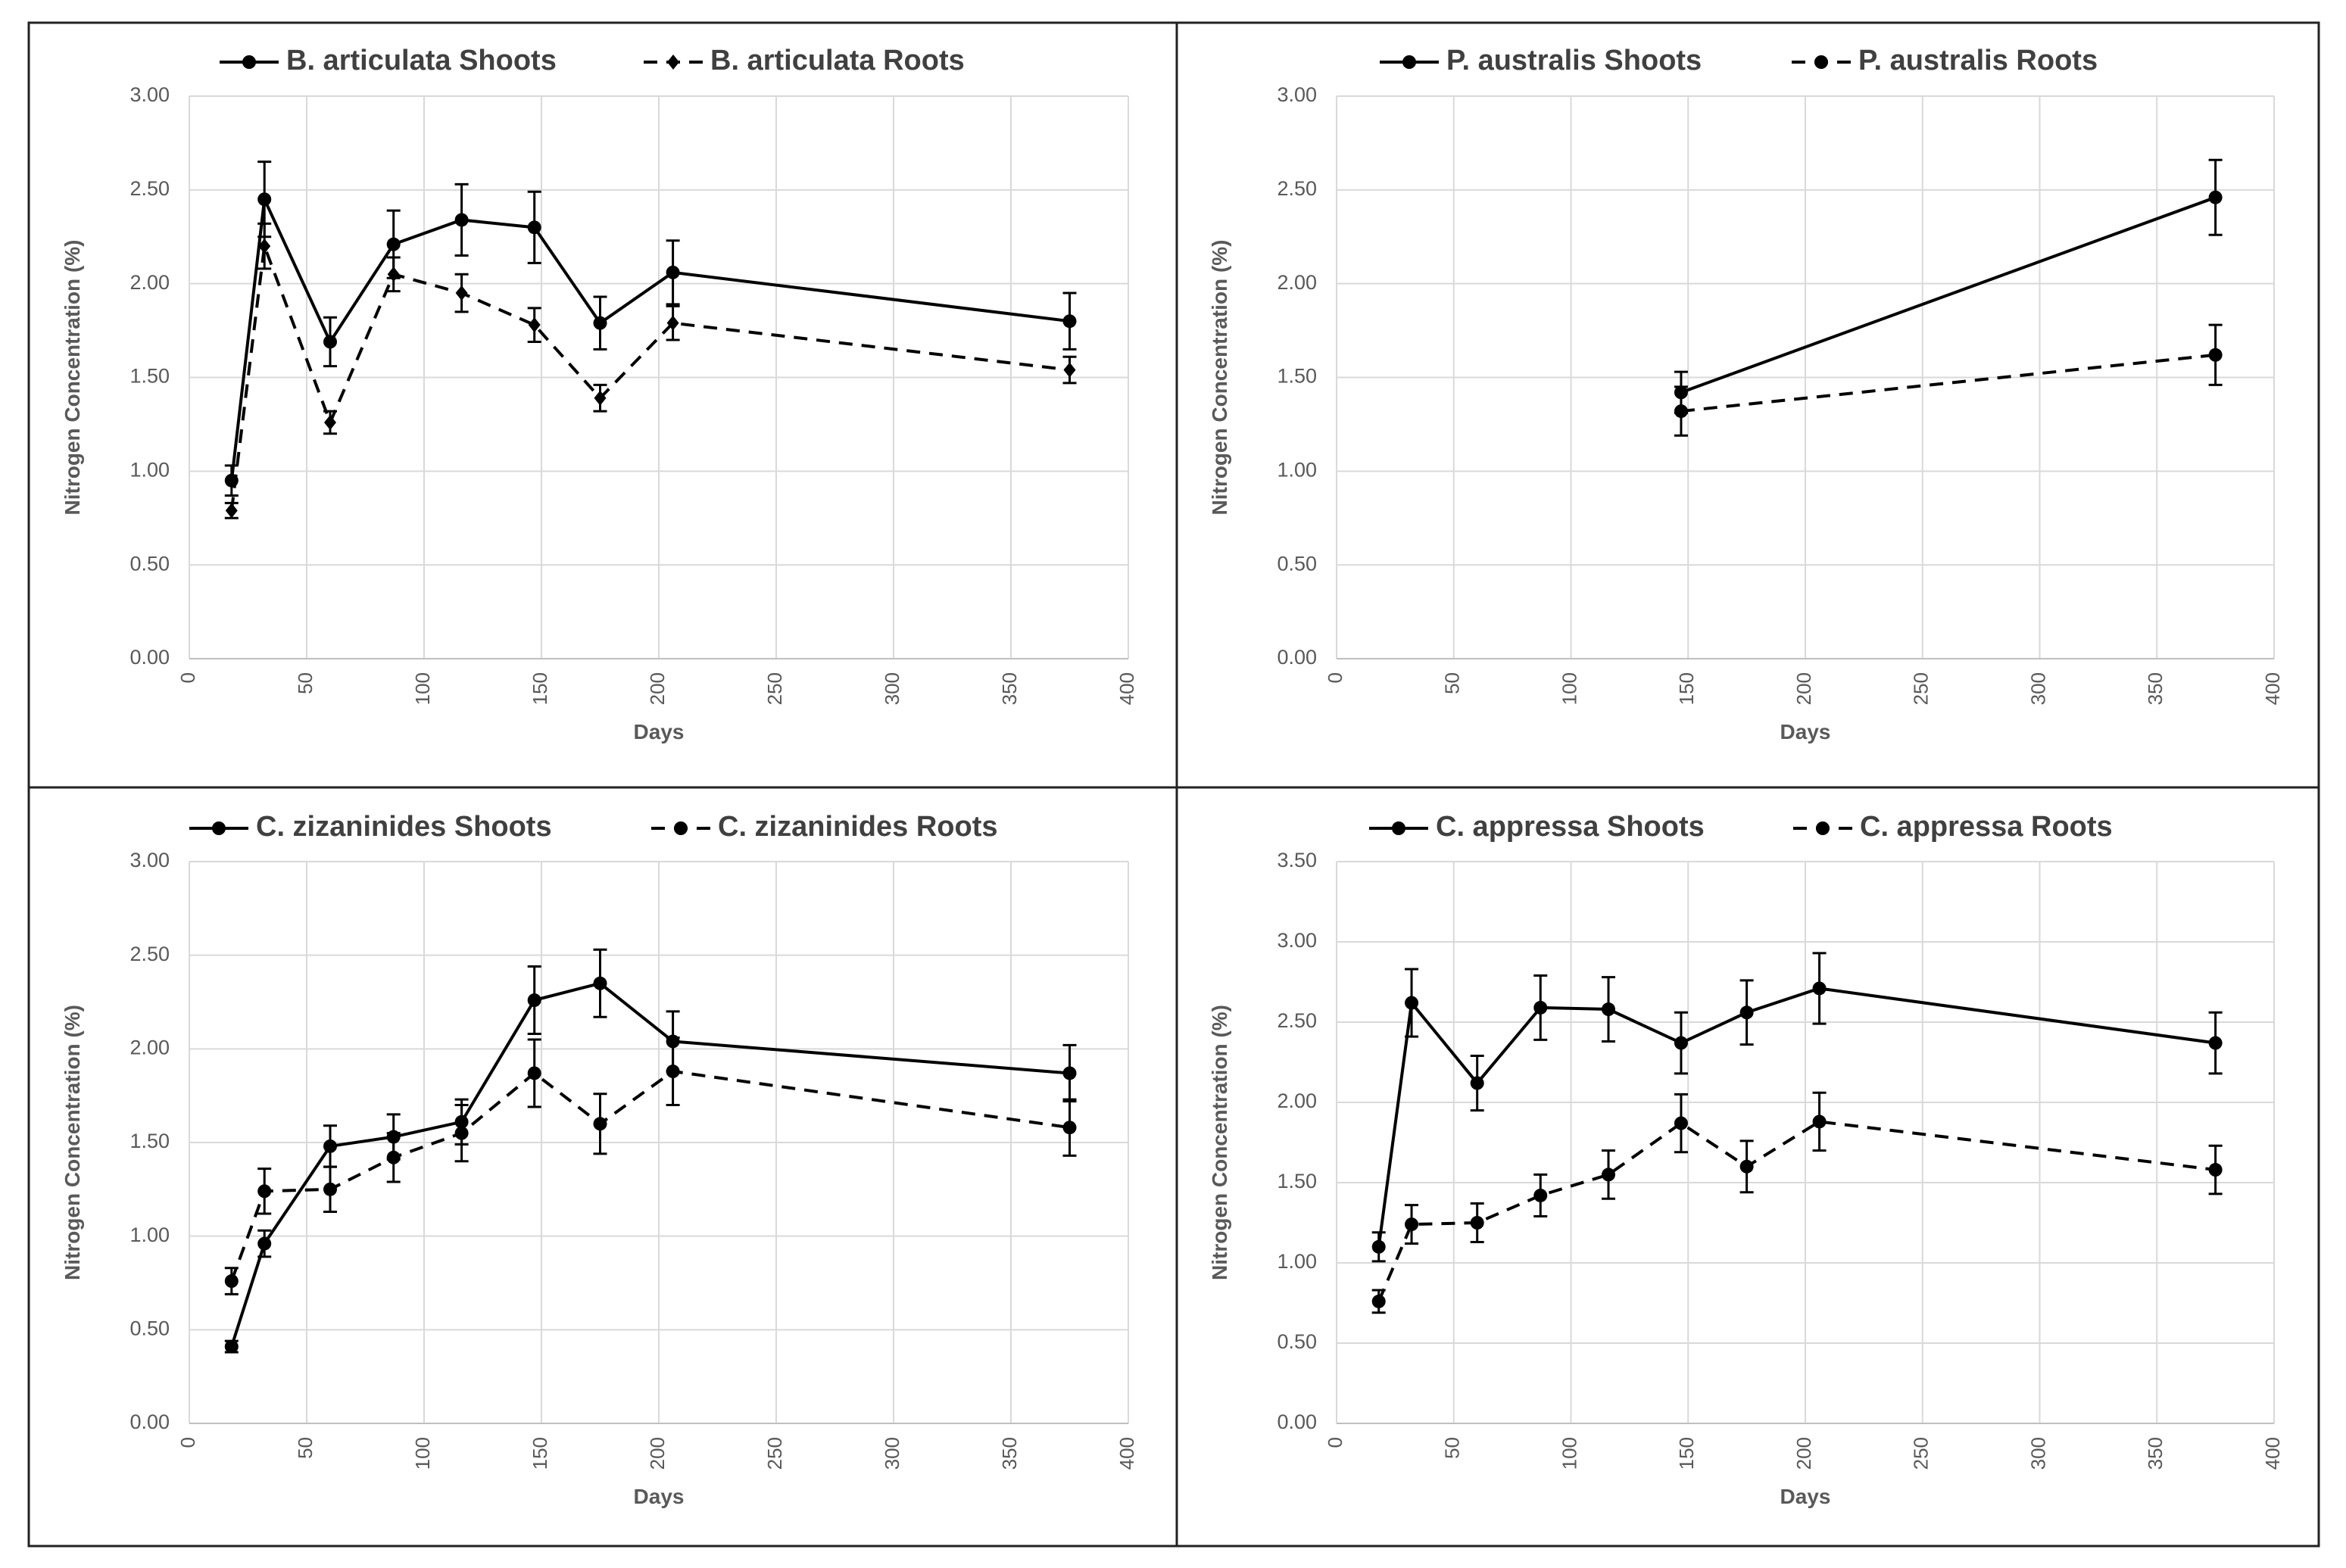 The image size is (2346, 1568). What do you see at coordinates (1574, 60) in the screenshot?
I see `legend-label: P. australis Shoots` at bounding box center [1574, 60].